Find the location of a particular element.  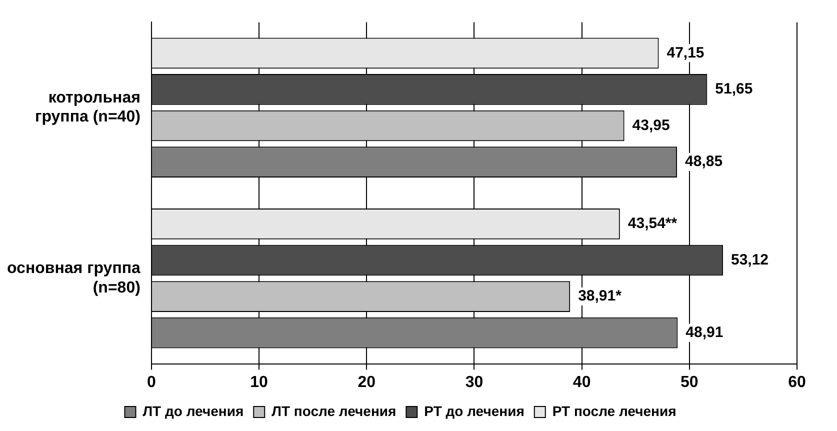

data-label: 51,65 is located at coordinates (734, 89).